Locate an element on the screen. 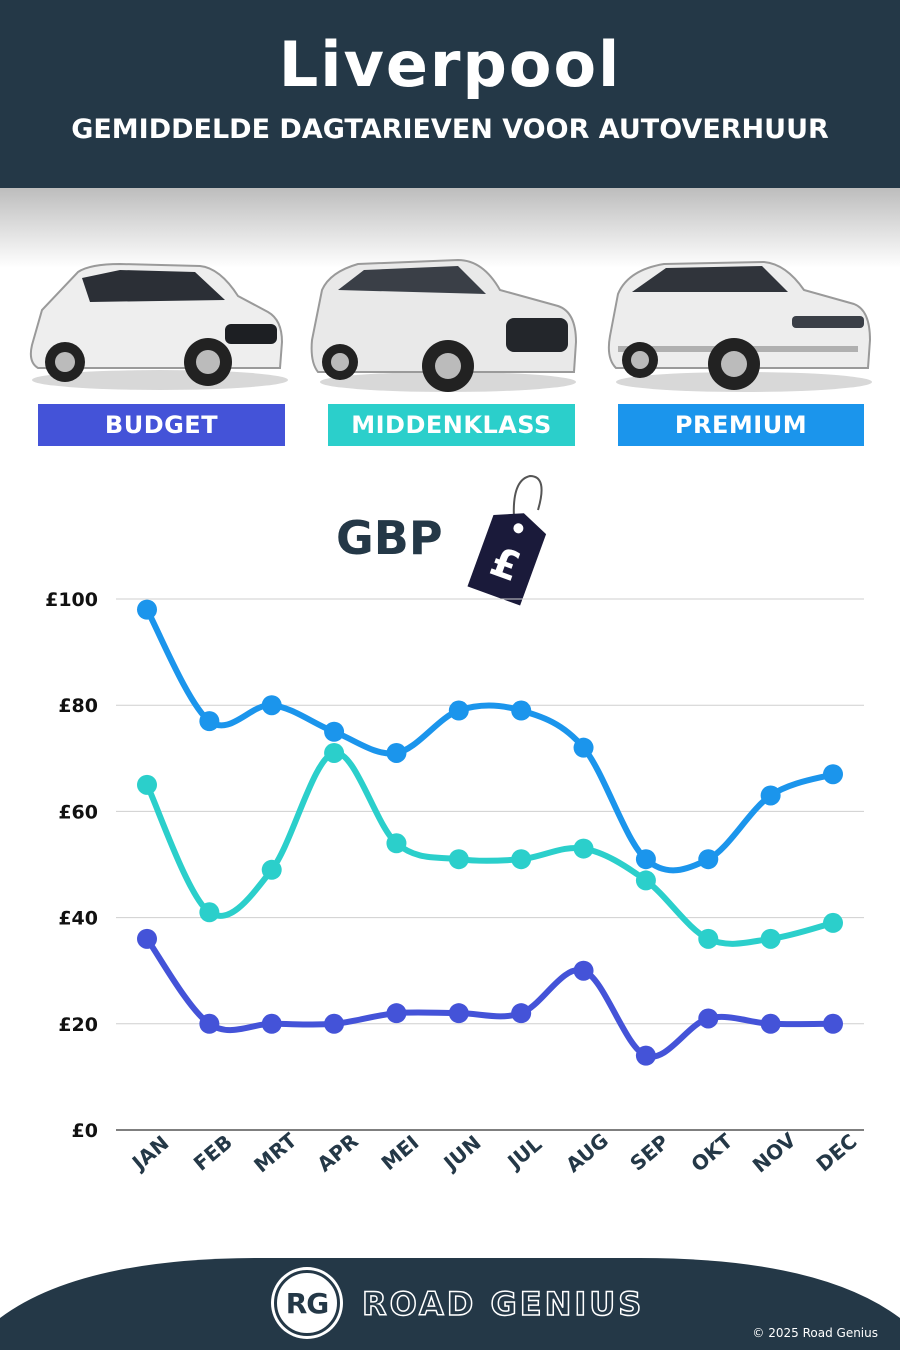  page-subtitle: GEMIDDELDE DAGTARIEVEN VOOR AUTOVERHUUR is located at coordinates (450, 129).